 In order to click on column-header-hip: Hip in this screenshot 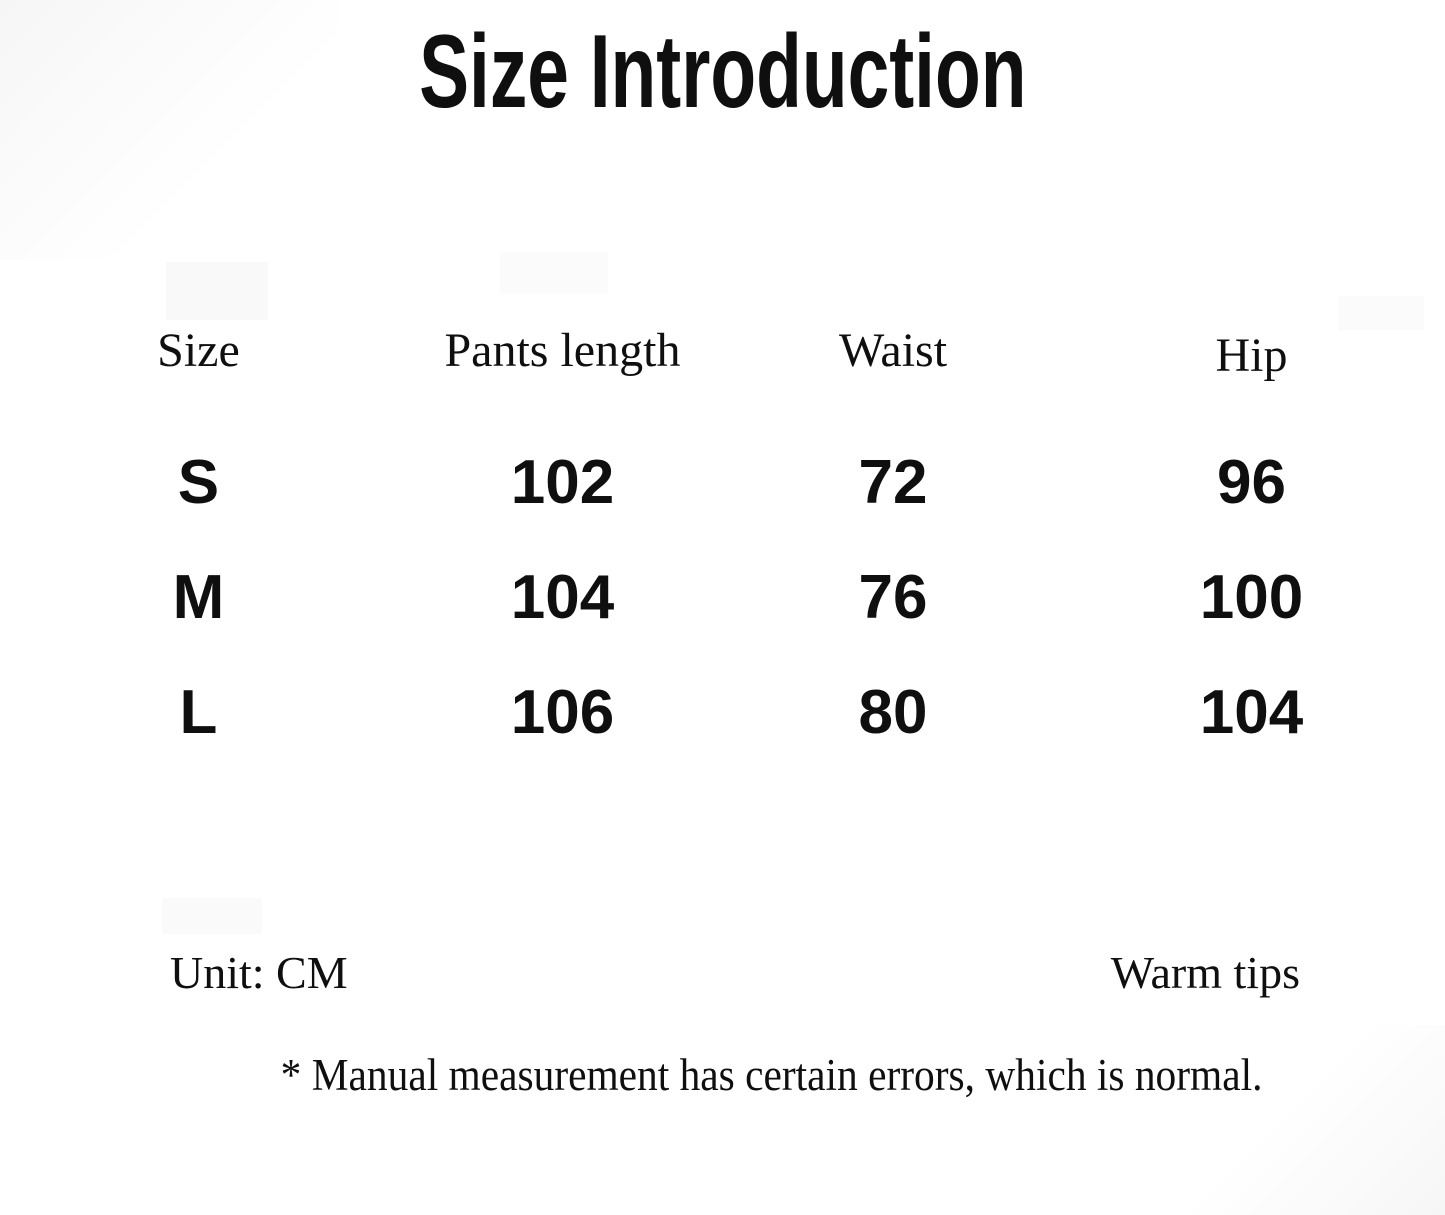, I will do `click(1251, 351)`.